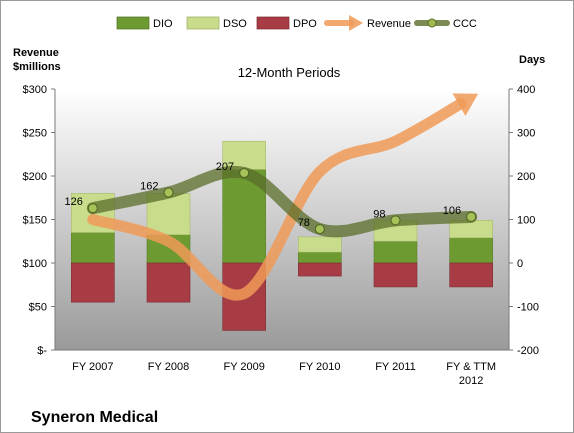 This screenshot has height=433, width=574. What do you see at coordinates (432, 23) in the screenshot?
I see `legend-swatch-ccc` at bounding box center [432, 23].